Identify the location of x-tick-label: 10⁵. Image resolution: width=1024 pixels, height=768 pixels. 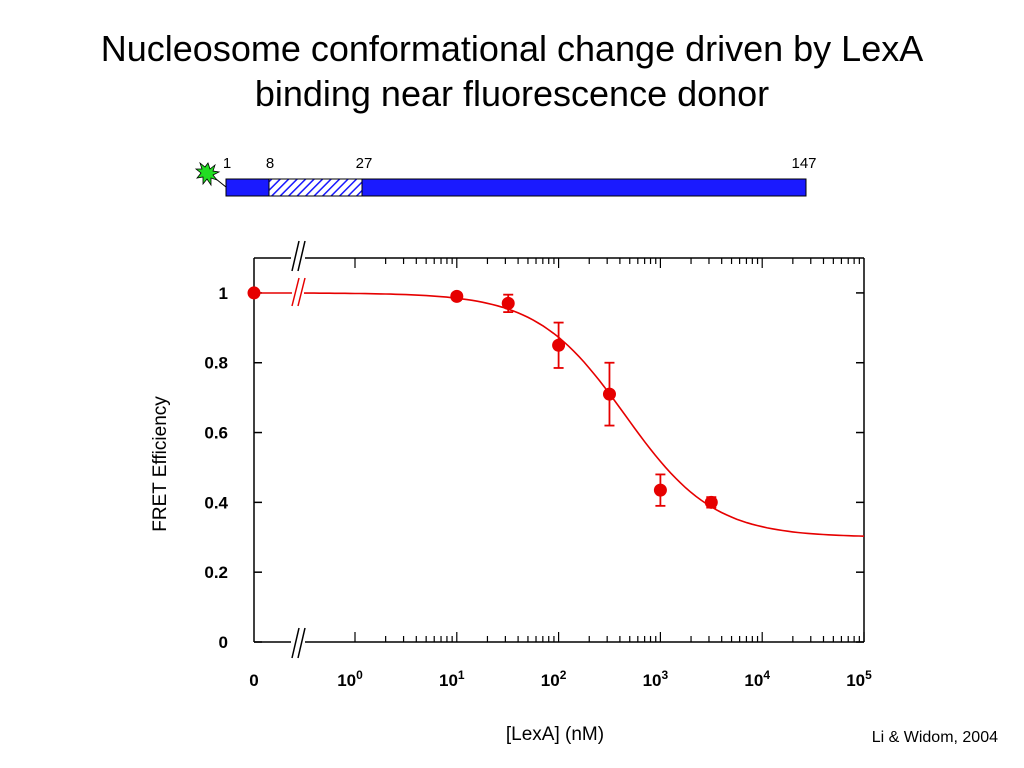
(859, 679).